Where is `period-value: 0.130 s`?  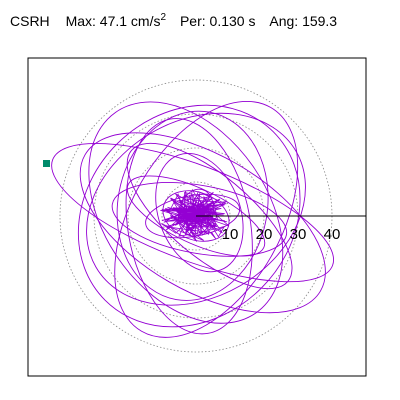 period-value: 0.130 s is located at coordinates (232, 20).